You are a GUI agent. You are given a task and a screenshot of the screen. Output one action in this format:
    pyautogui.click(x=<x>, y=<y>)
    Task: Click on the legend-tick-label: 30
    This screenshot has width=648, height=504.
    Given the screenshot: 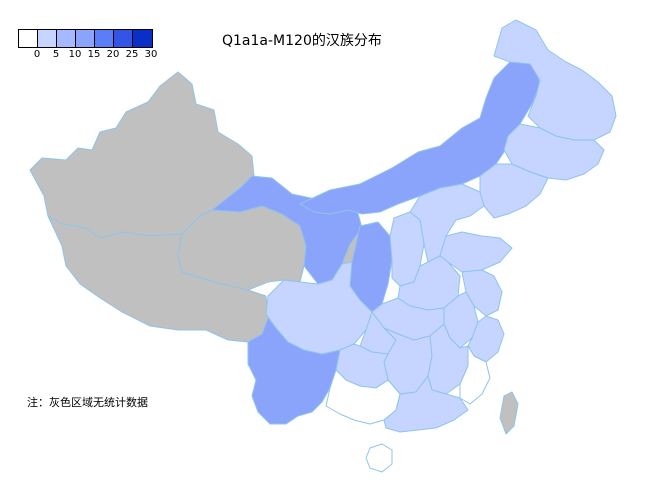 What is the action you would take?
    pyautogui.click(x=151, y=54)
    